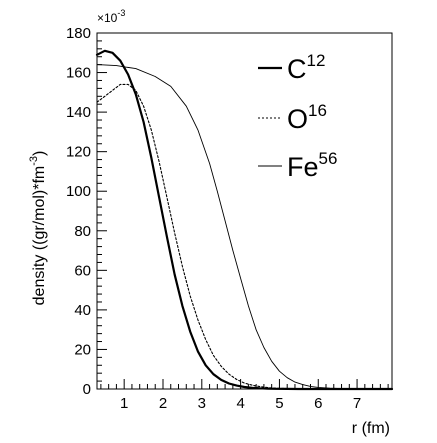  Describe the element at coordinates (78, 191) in the screenshot. I see `y-tick-label: 100` at that location.